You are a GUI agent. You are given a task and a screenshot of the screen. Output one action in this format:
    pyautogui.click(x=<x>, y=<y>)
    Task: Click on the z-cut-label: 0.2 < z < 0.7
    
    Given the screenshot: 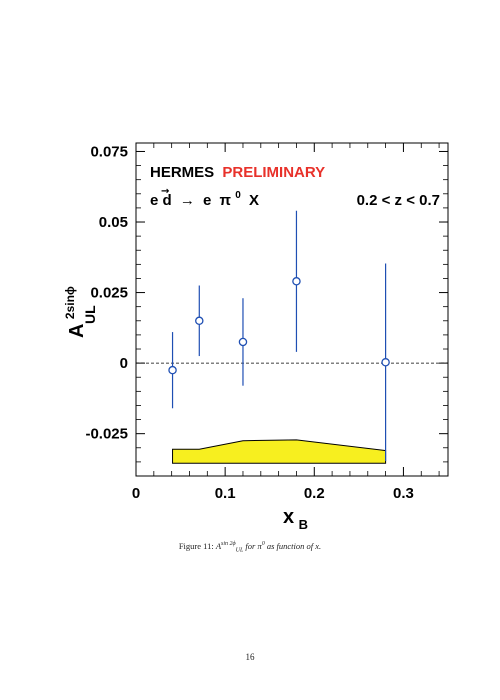 What is the action you would take?
    pyautogui.click(x=398, y=200)
    